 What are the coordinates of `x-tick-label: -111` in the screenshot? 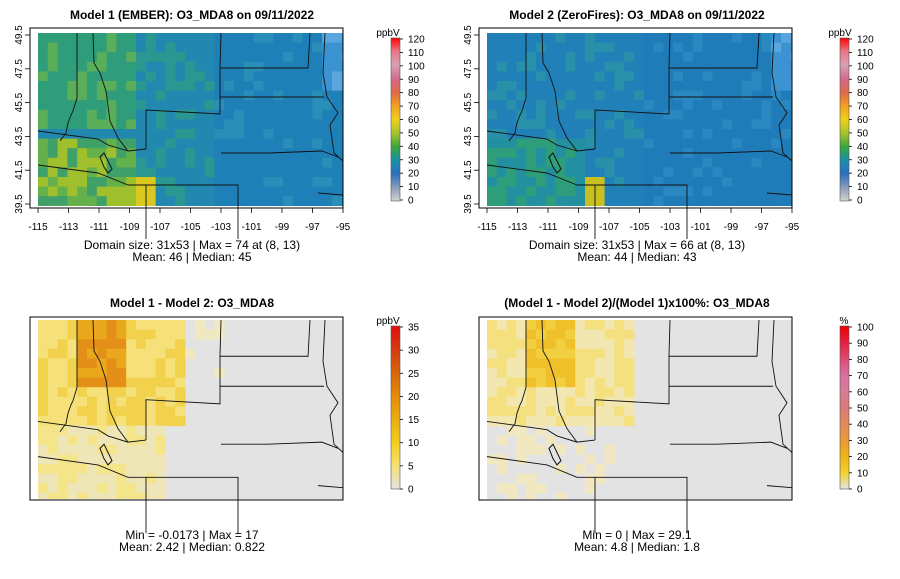 It's located at (548, 227).